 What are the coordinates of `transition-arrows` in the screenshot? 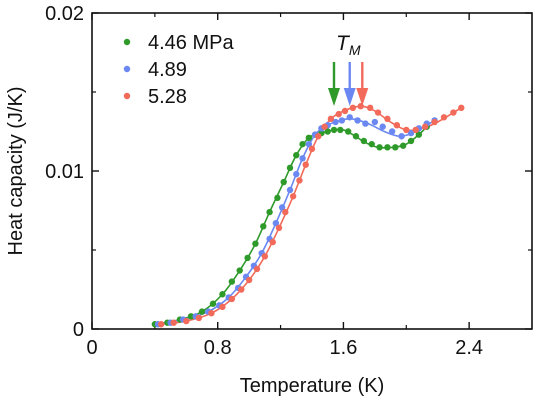 It's located at (348, 84).